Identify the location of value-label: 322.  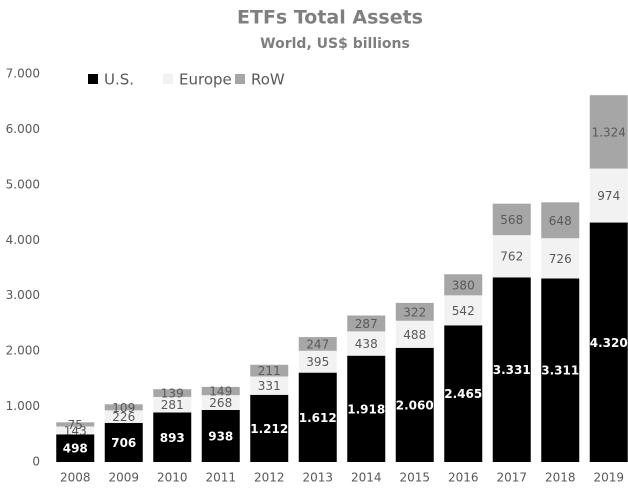
(414, 312).